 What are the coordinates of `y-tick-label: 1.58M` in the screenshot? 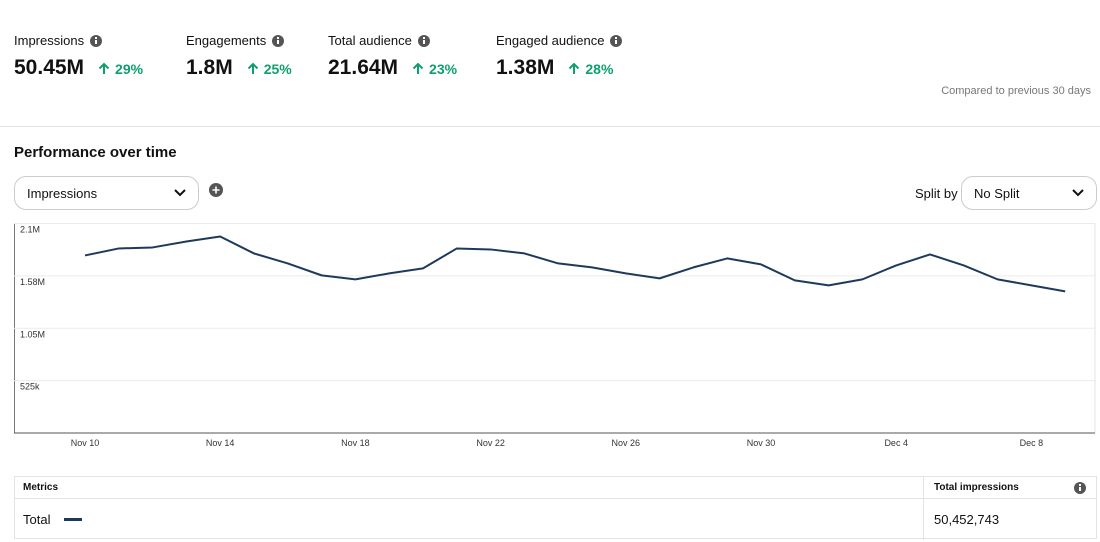 It's located at (32, 282).